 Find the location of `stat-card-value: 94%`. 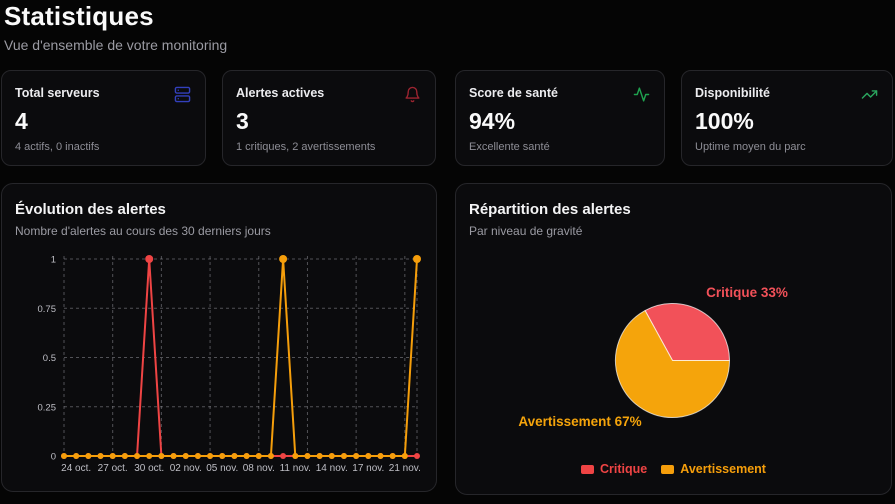

stat-card-value: 94% is located at coordinates (492, 121).